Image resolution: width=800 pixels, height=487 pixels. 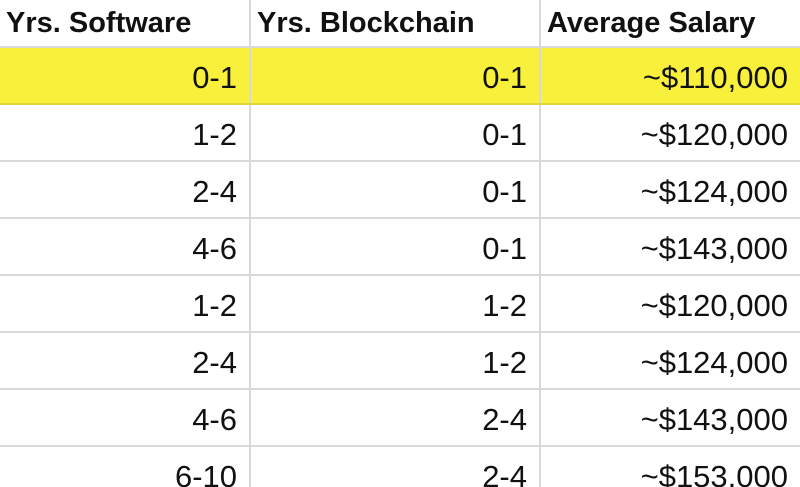 I want to click on table-row: 1-2 0-1 ~$120,000, so click(x=400, y=133).